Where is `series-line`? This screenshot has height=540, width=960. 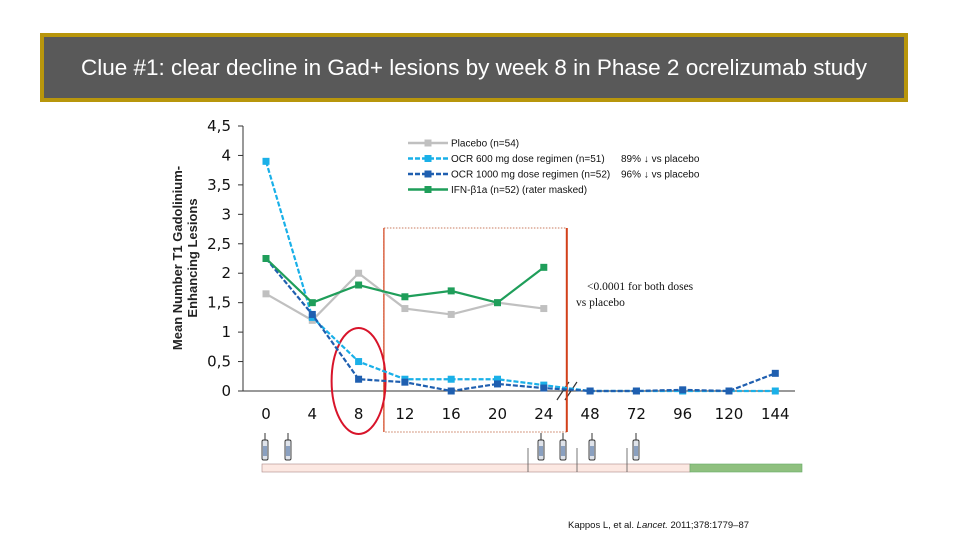
series-line is located at coordinates (520, 325).